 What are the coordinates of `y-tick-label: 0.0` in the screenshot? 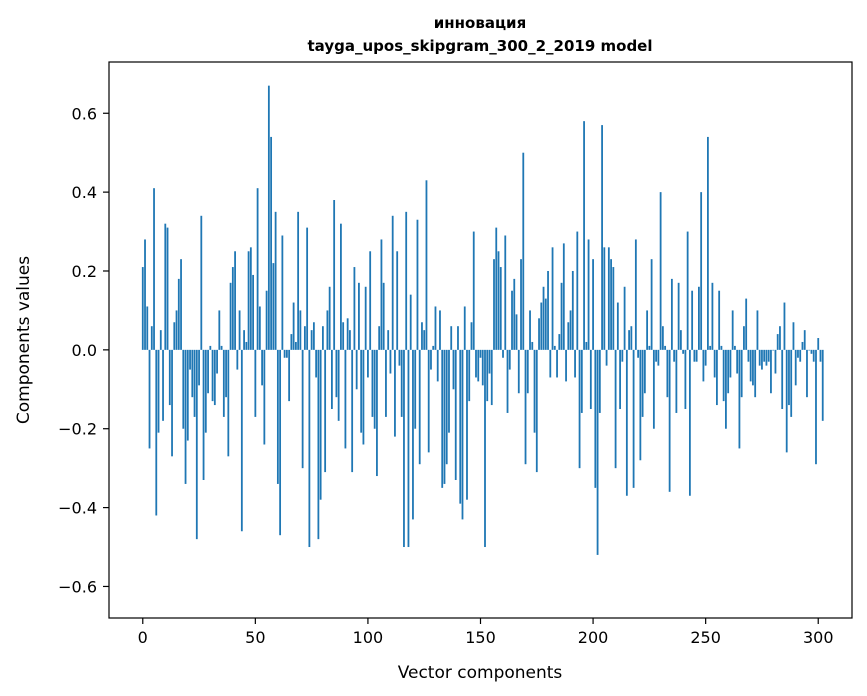 It's located at (84, 350).